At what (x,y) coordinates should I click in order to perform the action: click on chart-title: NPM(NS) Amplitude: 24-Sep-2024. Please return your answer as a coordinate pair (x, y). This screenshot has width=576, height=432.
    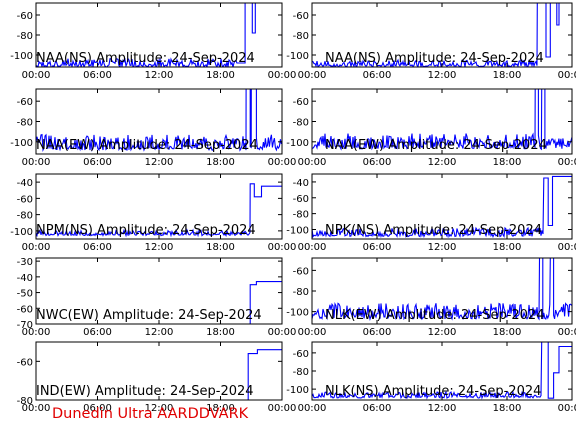
    Looking at the image, I should click on (146, 230).